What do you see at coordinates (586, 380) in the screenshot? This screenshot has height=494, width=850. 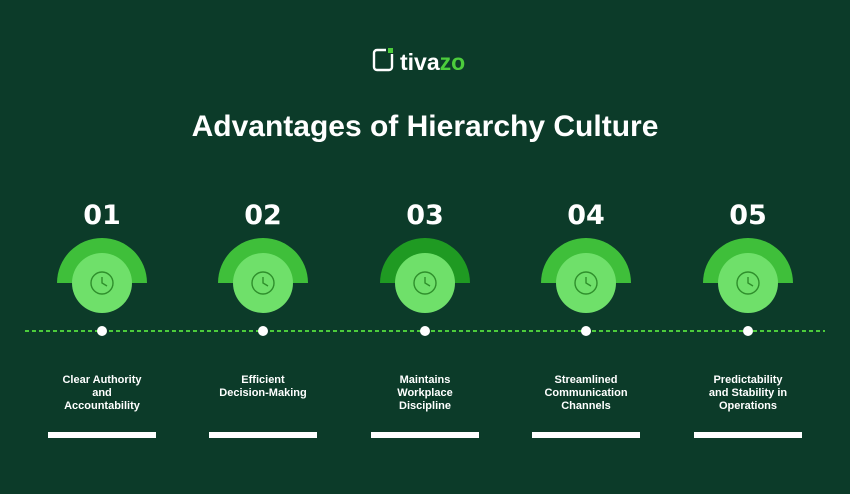 I see `step-label: Streamlined` at bounding box center [586, 380].